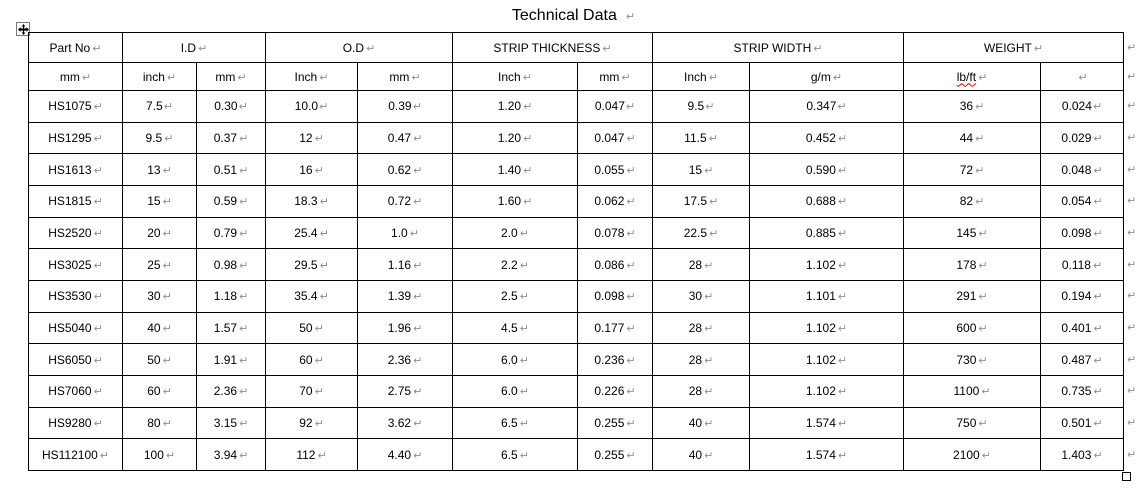 The width and height of the screenshot is (1147, 504). Describe the element at coordinates (75, 359) in the screenshot. I see `part-no-cell: HS6050 ↵` at that location.